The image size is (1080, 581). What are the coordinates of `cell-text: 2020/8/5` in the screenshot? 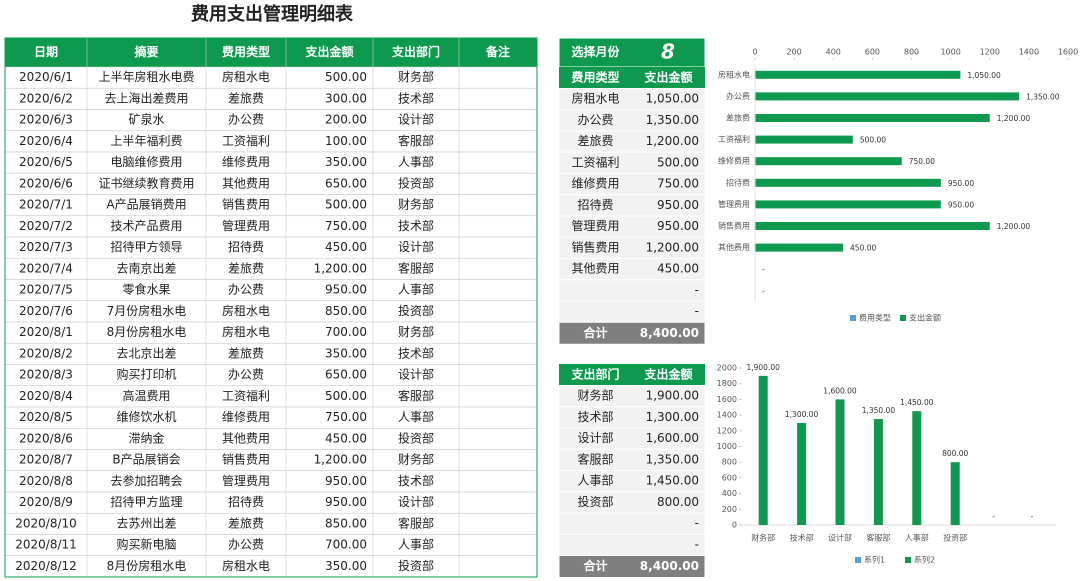 It's located at (46, 417).